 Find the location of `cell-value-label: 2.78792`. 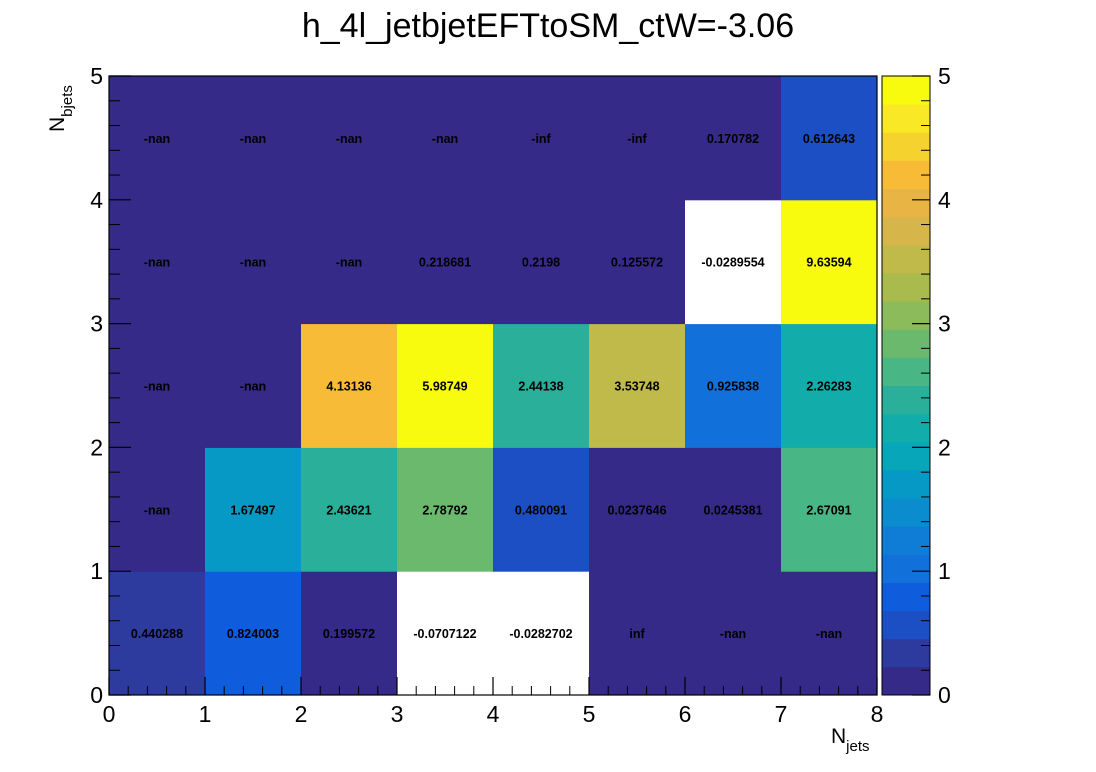

cell-value-label: 2.78792 is located at coordinates (444, 510).